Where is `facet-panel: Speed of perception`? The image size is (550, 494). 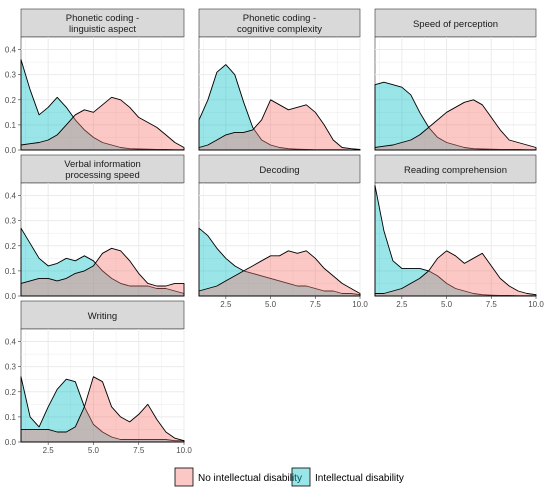 facet-panel: Speed of perception is located at coordinates (455, 79).